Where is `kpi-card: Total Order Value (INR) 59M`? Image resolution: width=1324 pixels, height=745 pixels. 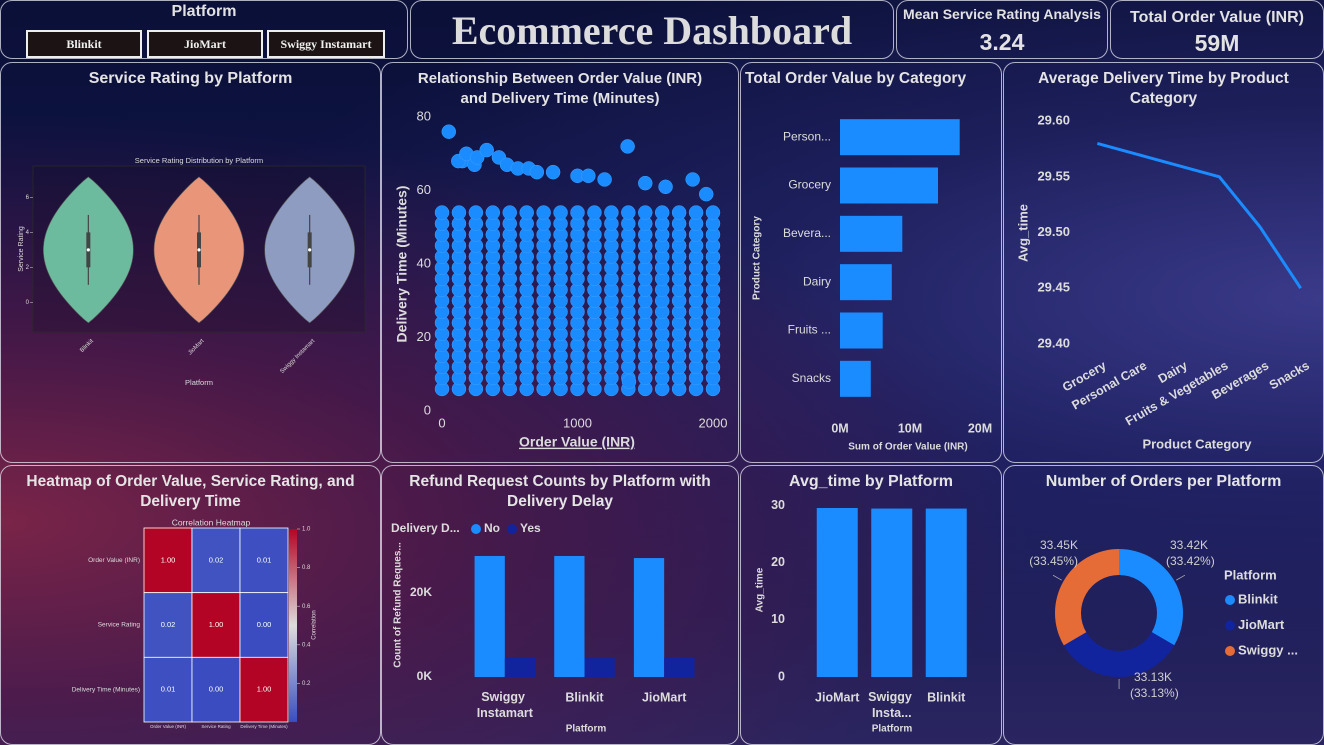
kpi-card: Total Order Value (INR) 59M is located at coordinates (1217, 29).